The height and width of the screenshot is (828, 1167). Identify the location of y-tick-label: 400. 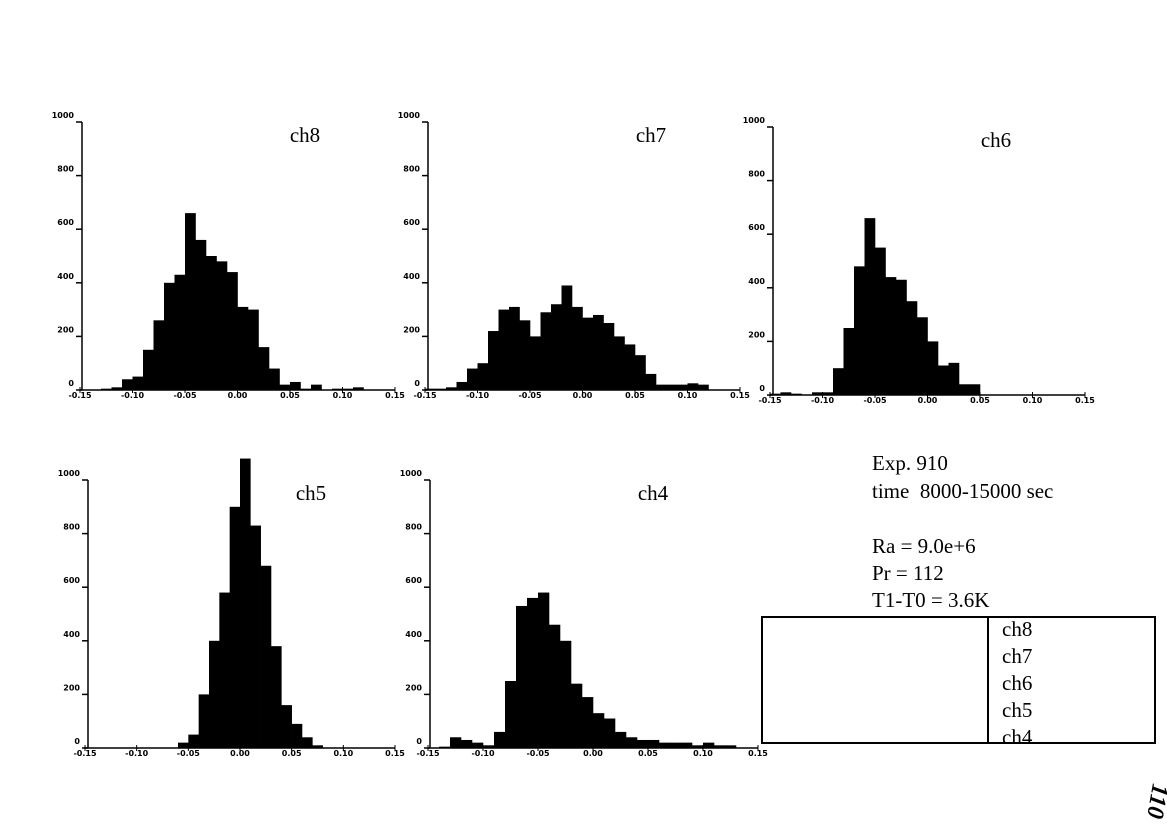
(65, 276).